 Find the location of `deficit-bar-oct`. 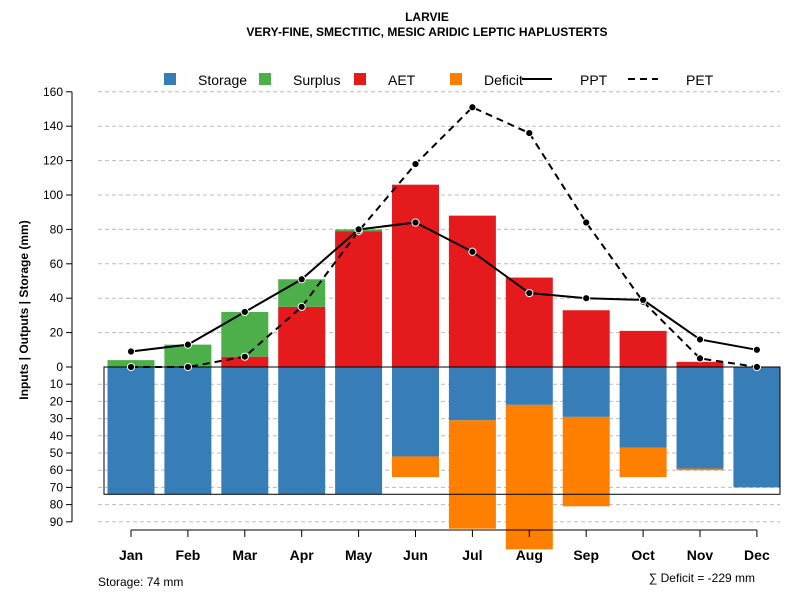

deficit-bar-oct is located at coordinates (643, 462).